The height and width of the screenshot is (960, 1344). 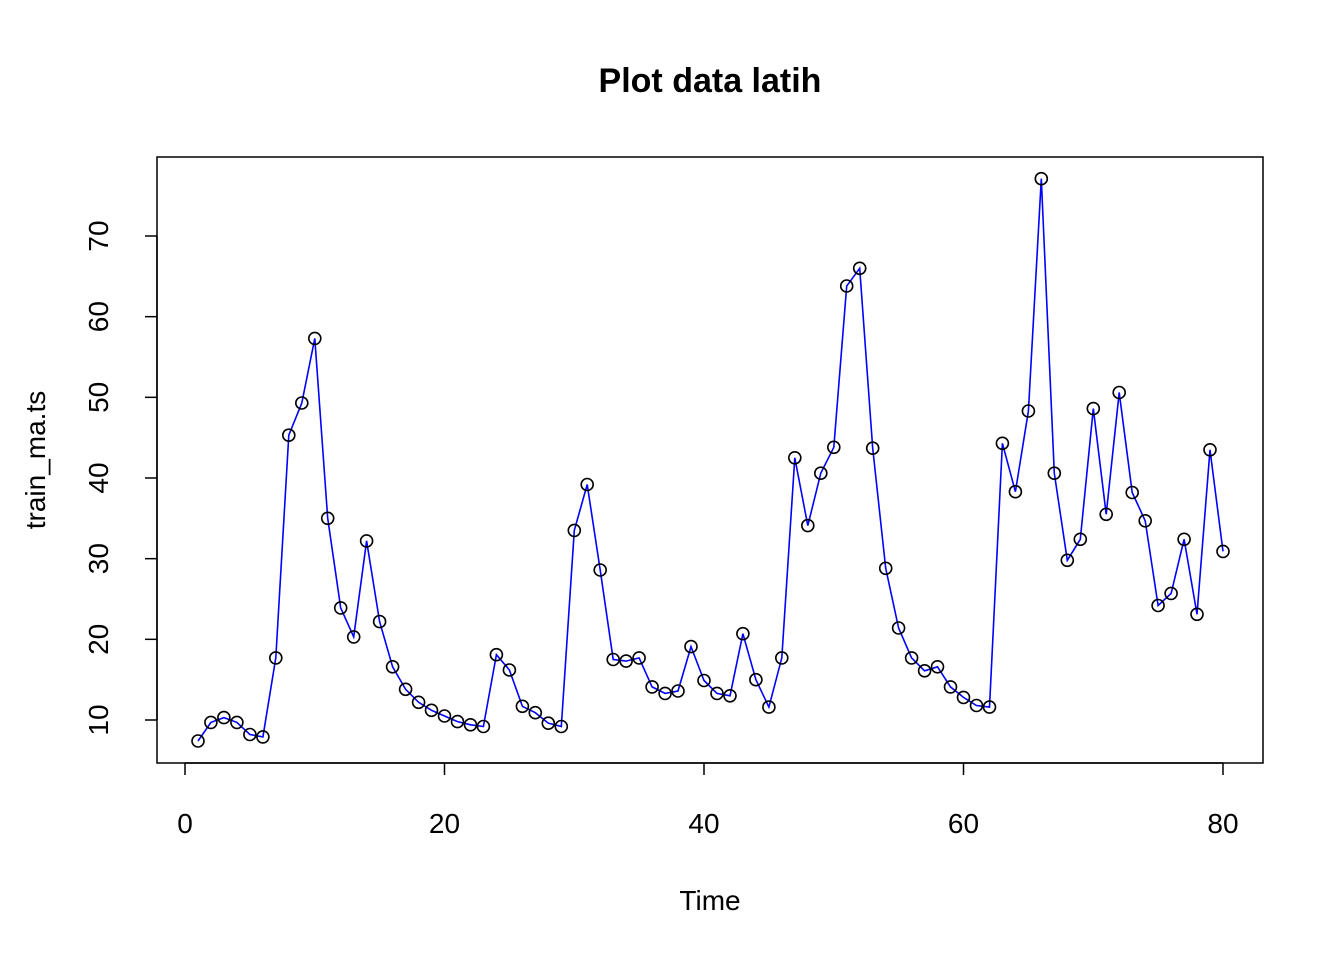 I want to click on y-tick-label: 30, so click(x=98, y=558).